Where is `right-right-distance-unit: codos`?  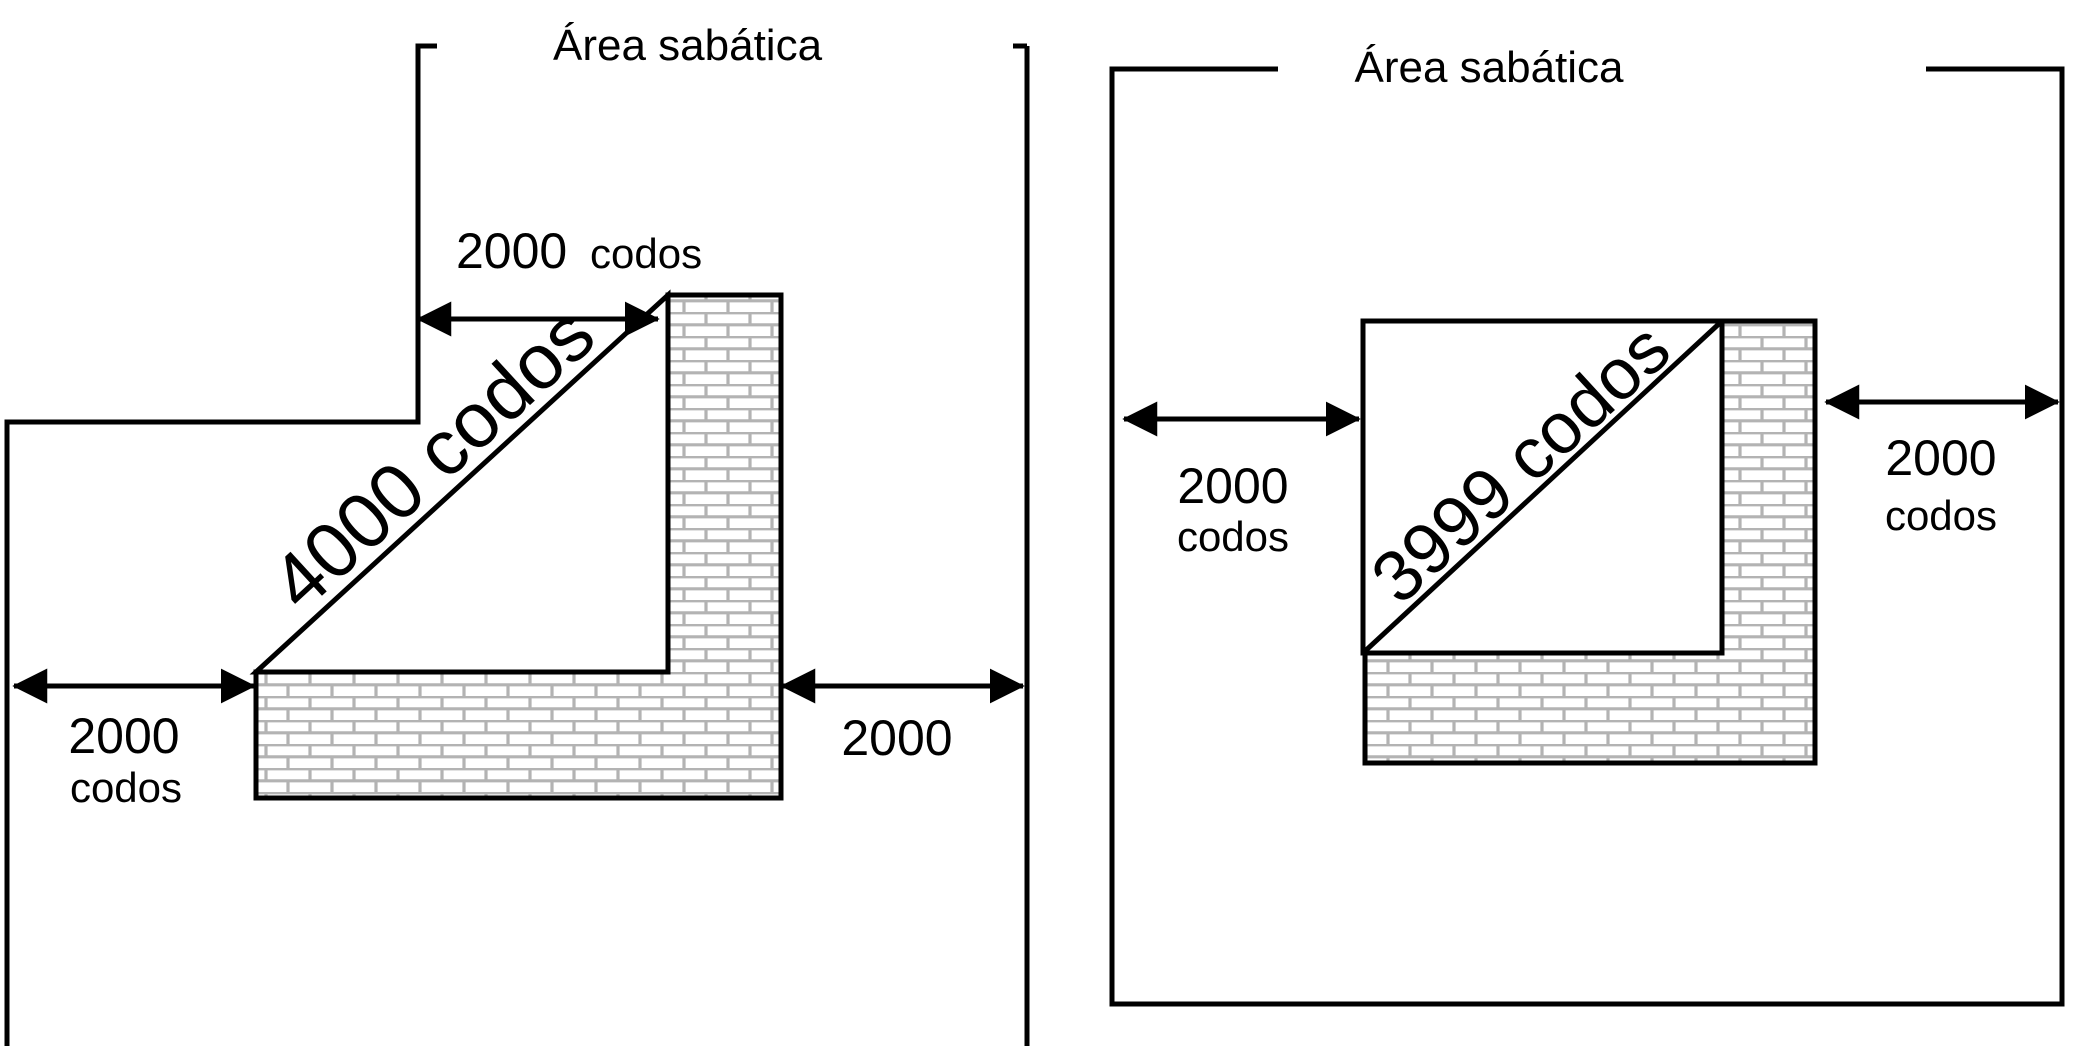
right-right-distance-unit: codos is located at coordinates (1941, 515).